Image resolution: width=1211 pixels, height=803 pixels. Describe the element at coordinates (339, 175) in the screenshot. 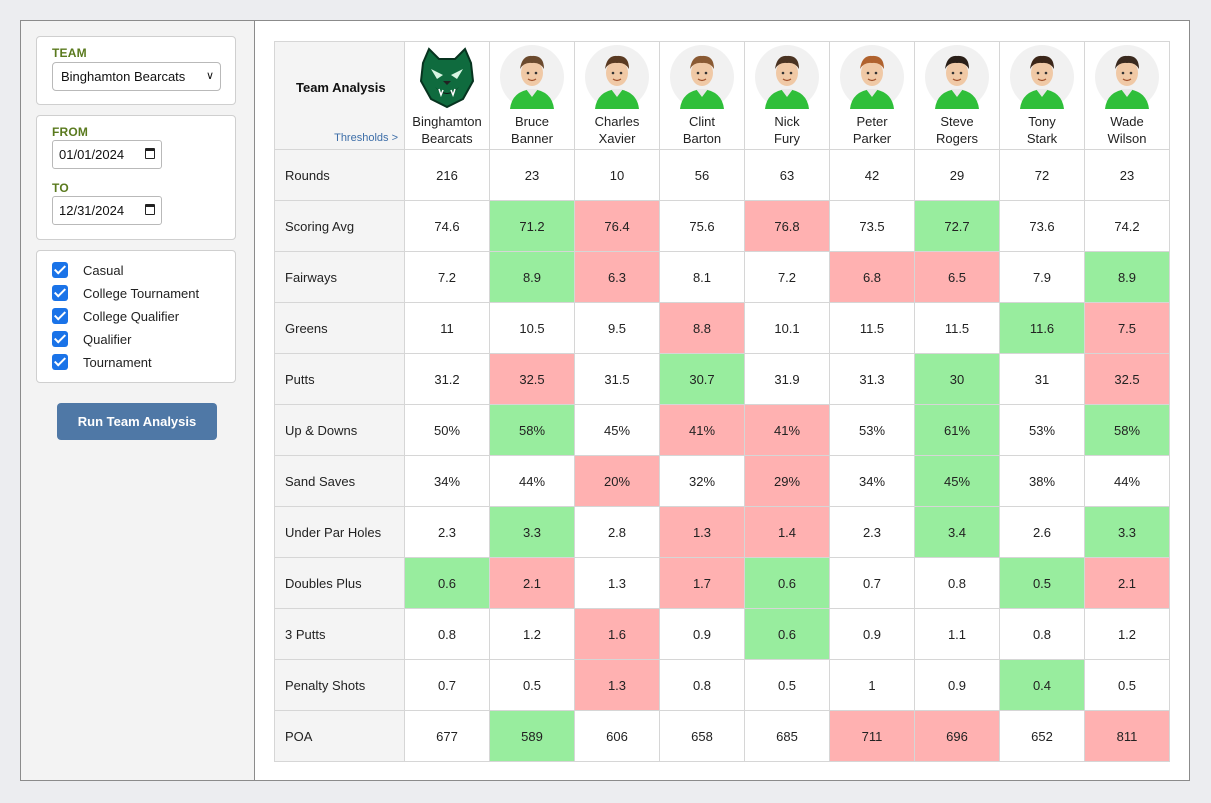

I see `row-label-rounds: Rounds` at that location.